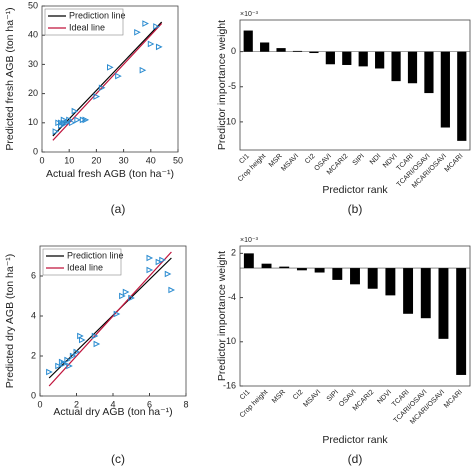  What do you see at coordinates (229, 385) in the screenshot?
I see `y-tick-label: -16` at bounding box center [229, 385].